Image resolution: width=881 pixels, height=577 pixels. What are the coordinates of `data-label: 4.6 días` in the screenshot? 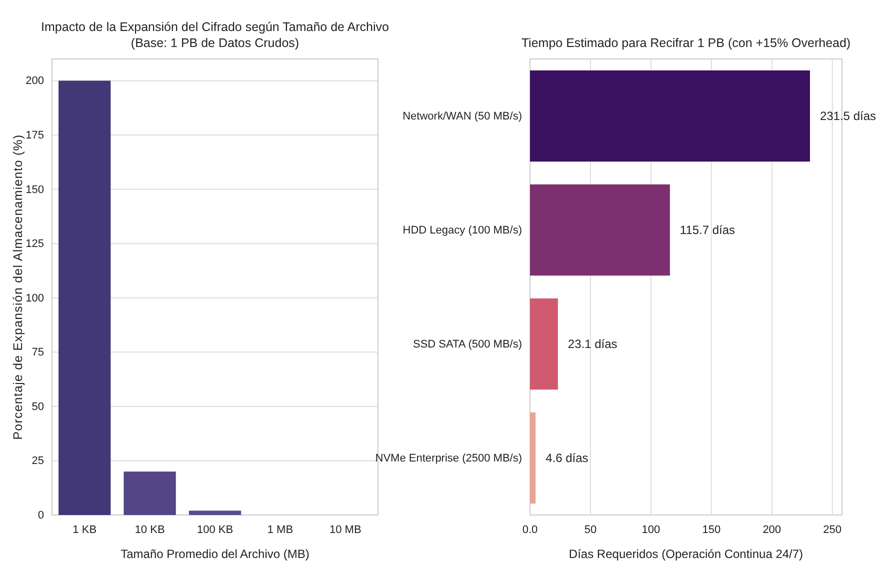 It's located at (567, 458).